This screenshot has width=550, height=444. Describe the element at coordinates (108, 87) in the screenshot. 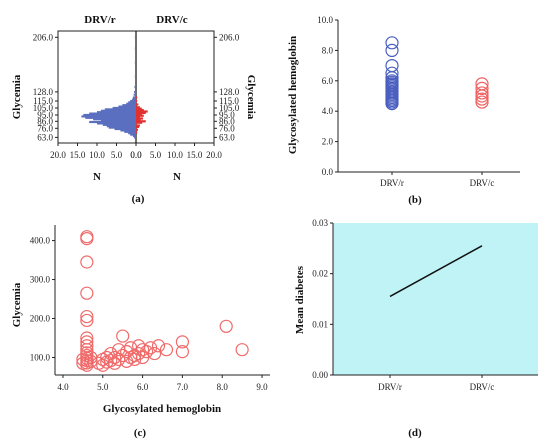

I see `panel-a-bars-drvr` at that location.